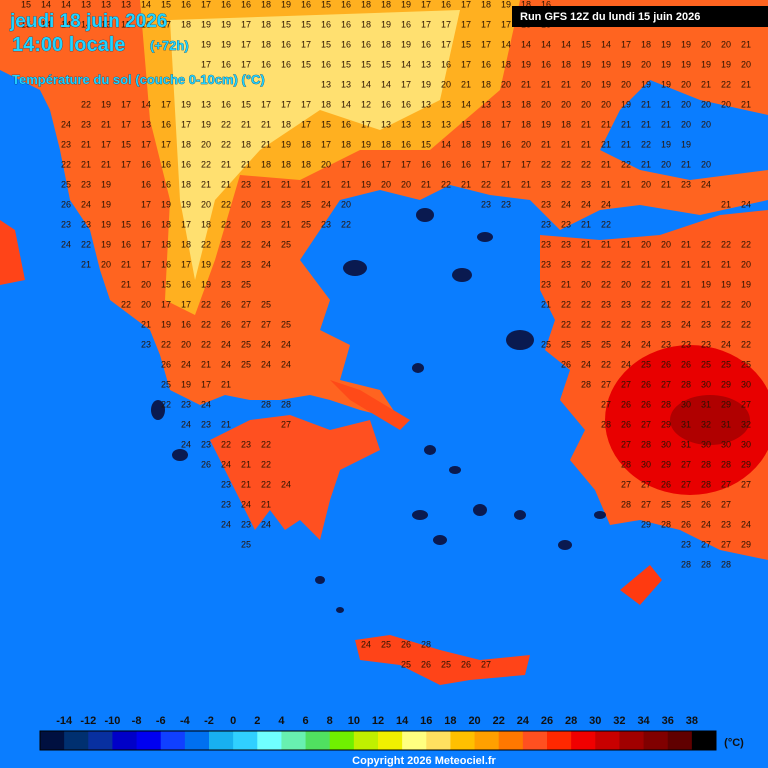 The height and width of the screenshot is (768, 768). Describe the element at coordinates (402, 721) in the screenshot. I see `legend-tick-label: 14` at that location.